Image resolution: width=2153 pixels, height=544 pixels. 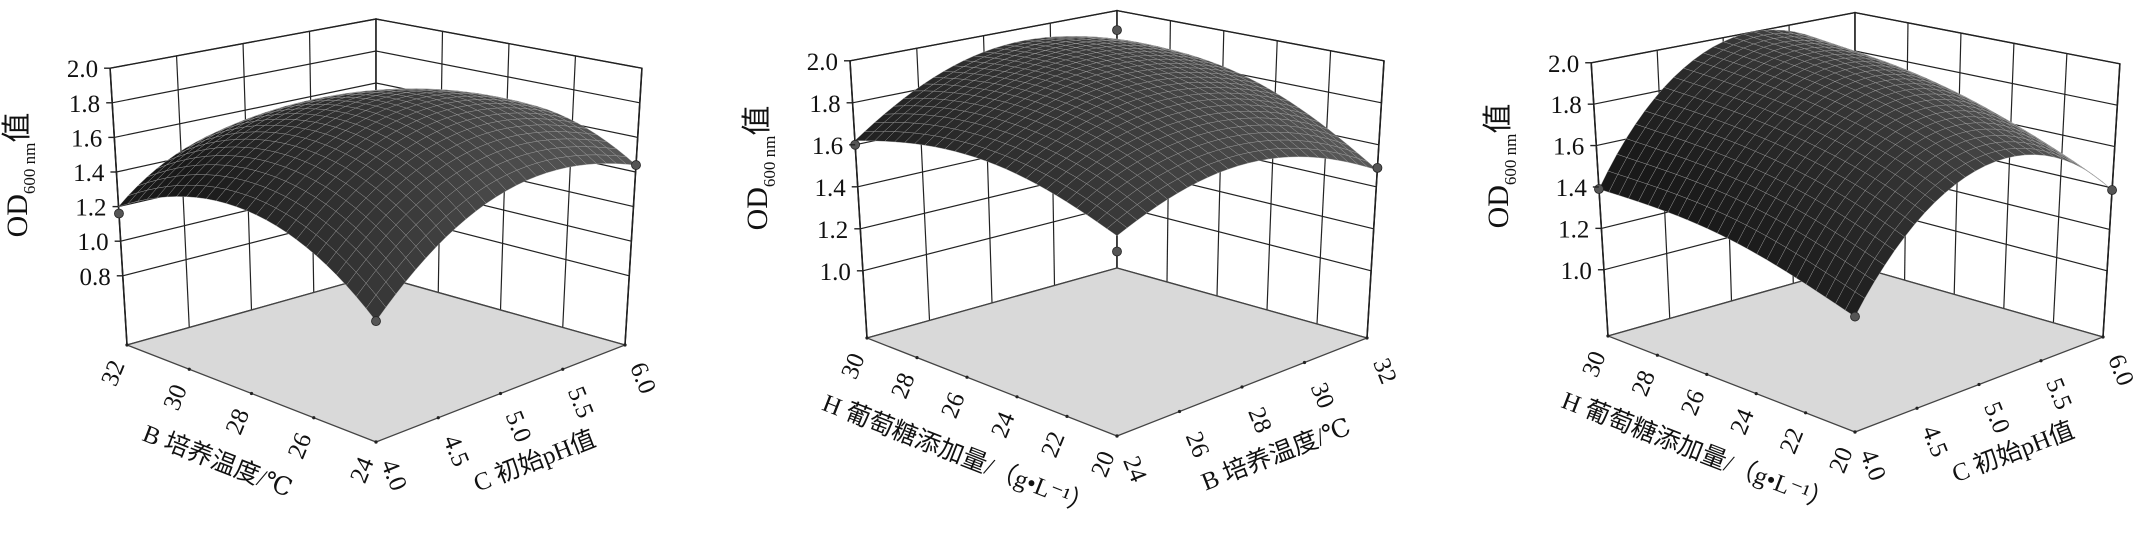 I want to click on x-tick-label: 32, so click(x=113, y=373).